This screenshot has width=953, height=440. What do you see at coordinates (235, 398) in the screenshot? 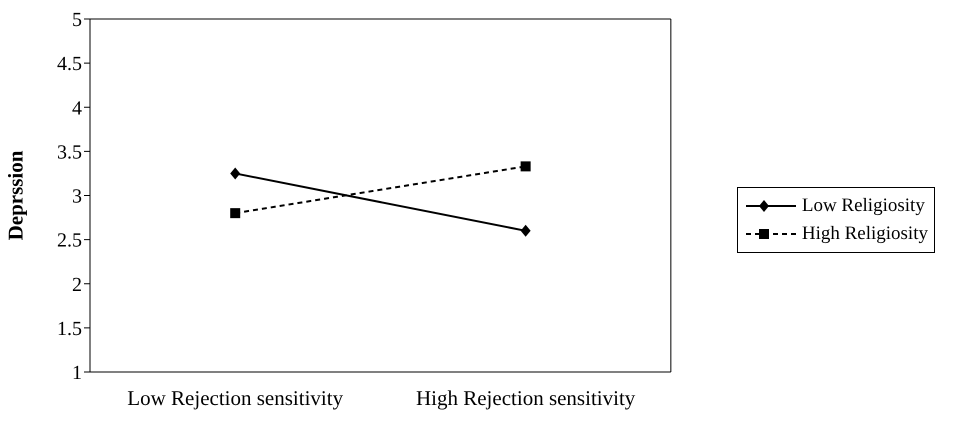
I see `x-tick-label: Low Rejection sensitivity` at bounding box center [235, 398].